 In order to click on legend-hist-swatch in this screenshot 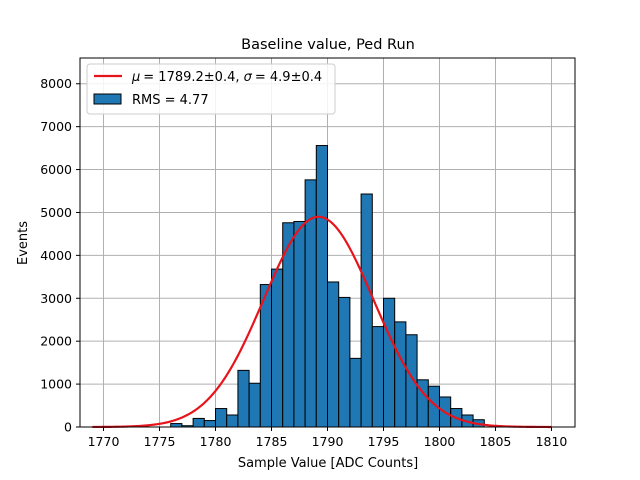, I will do `click(107, 99)`.